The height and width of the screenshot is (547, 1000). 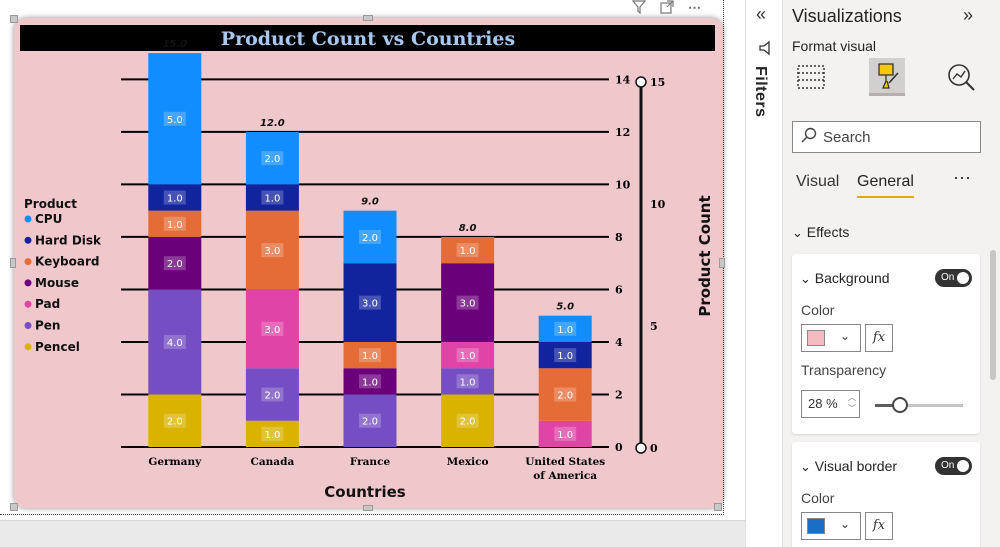 I want to click on x-tick-label: of America, so click(x=565, y=476).